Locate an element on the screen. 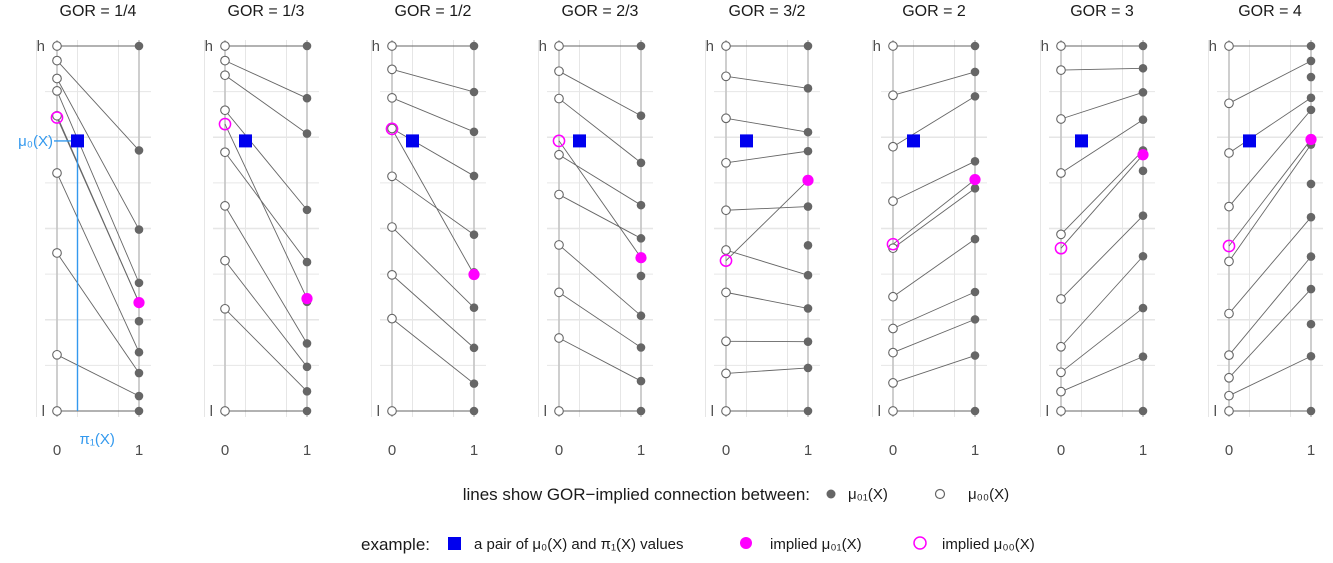 This screenshot has width=1333, height=563. panel-title: GOR = 4 is located at coordinates (1270, 11).